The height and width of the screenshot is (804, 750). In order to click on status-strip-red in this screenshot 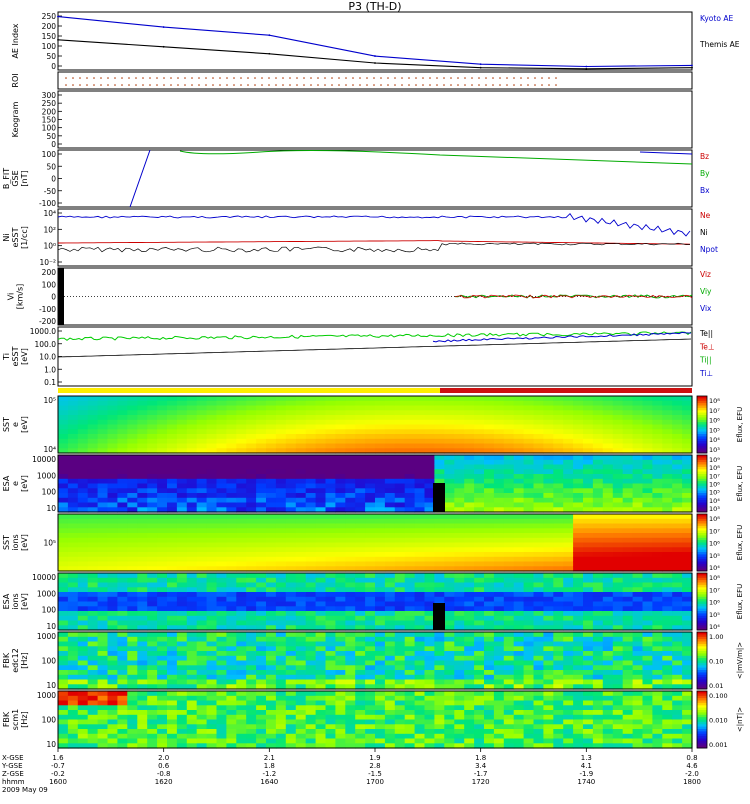, I will do `click(566, 390)`.